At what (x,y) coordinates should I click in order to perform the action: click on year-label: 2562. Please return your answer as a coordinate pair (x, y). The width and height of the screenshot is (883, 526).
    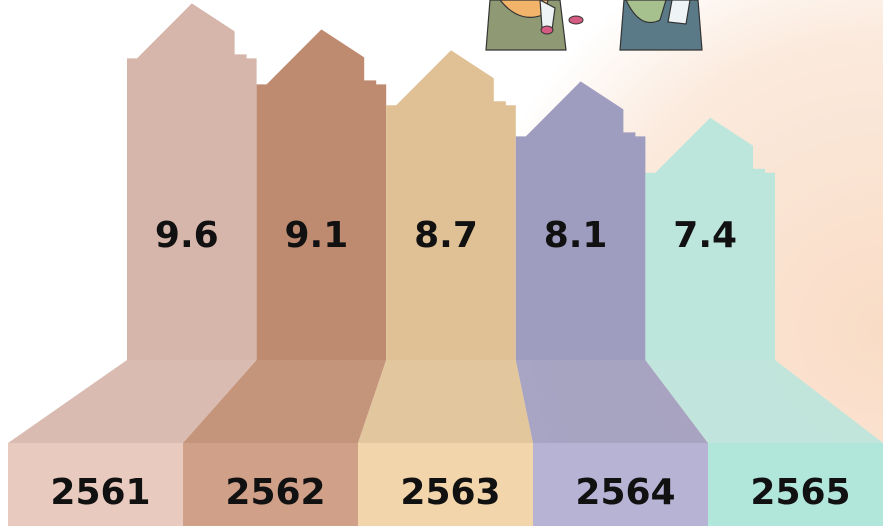
    Looking at the image, I should click on (275, 492).